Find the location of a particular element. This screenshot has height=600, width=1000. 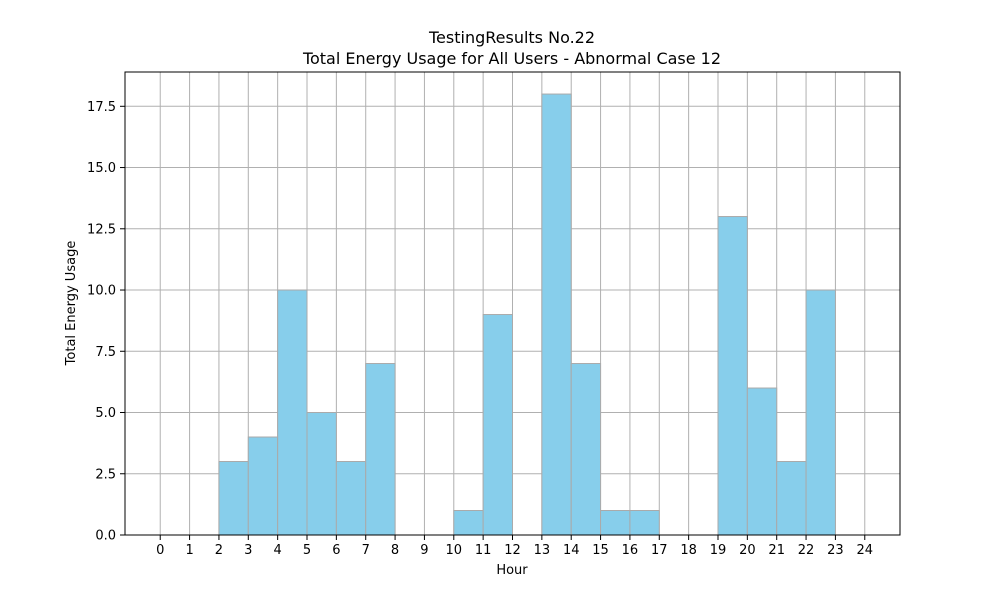

x-tick-label: 15 is located at coordinates (600, 550).